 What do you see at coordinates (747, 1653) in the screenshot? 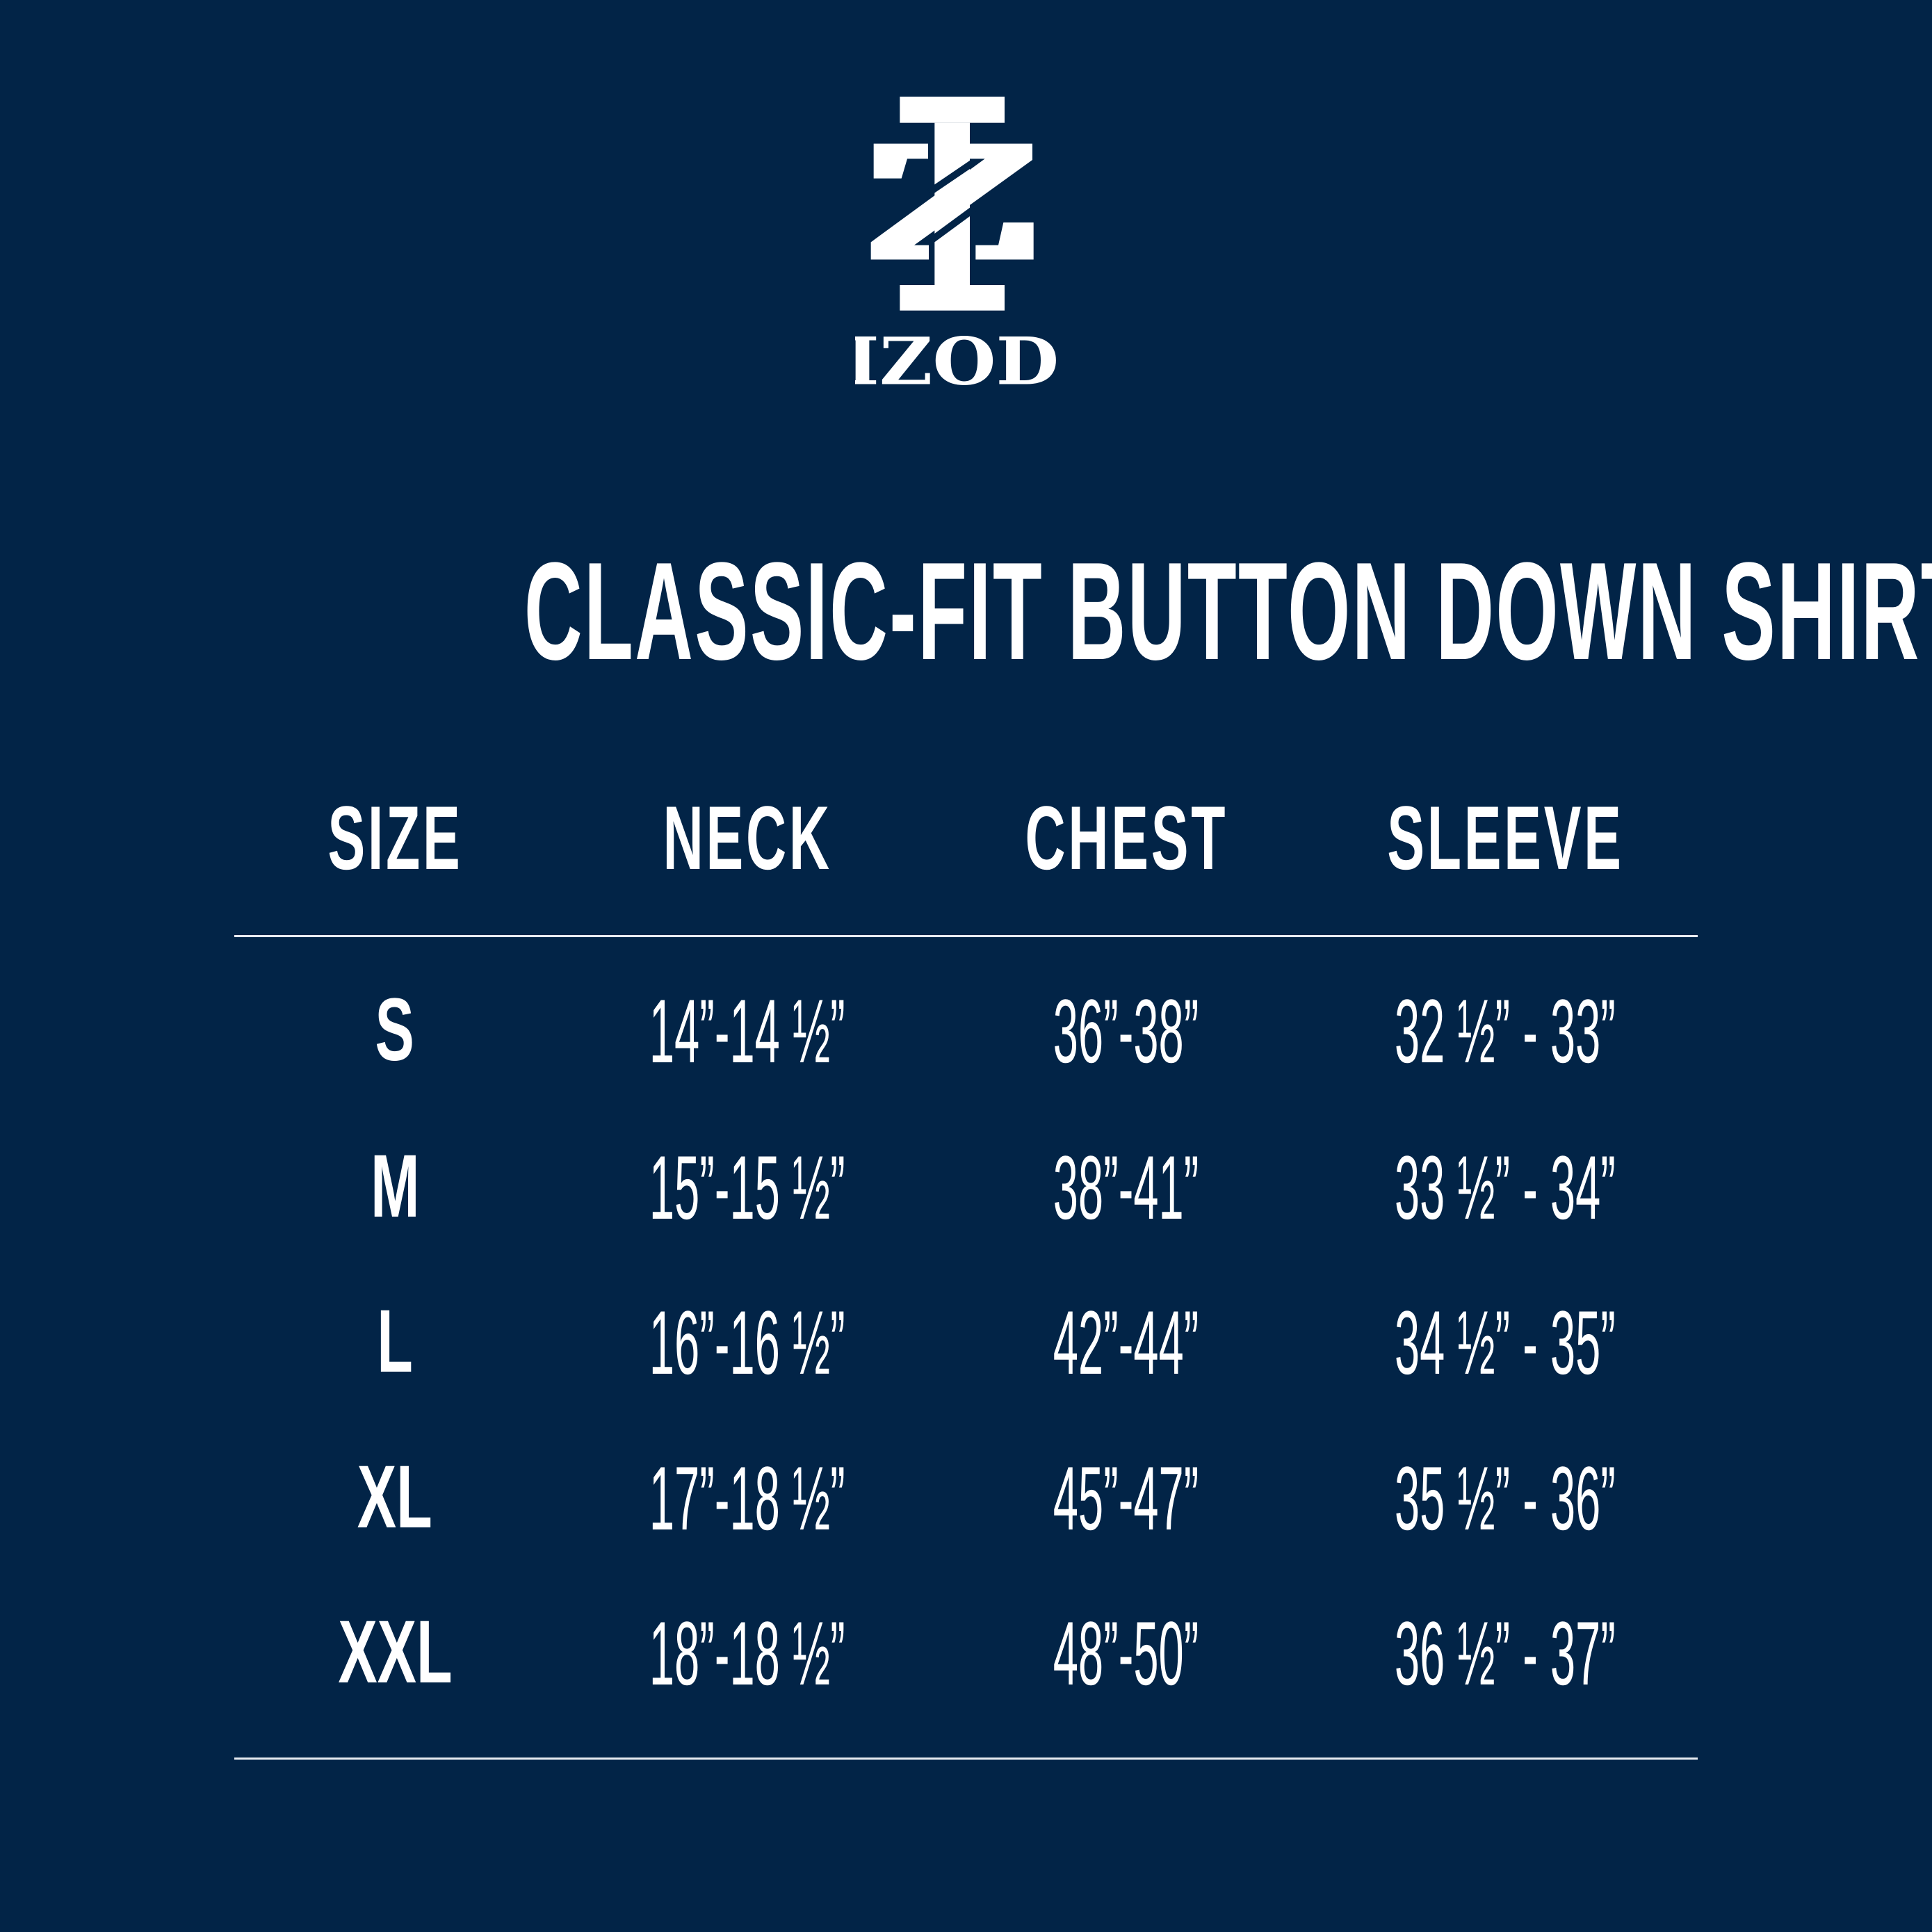
I see `neck-cell: 18”-18 ½”` at bounding box center [747, 1653].